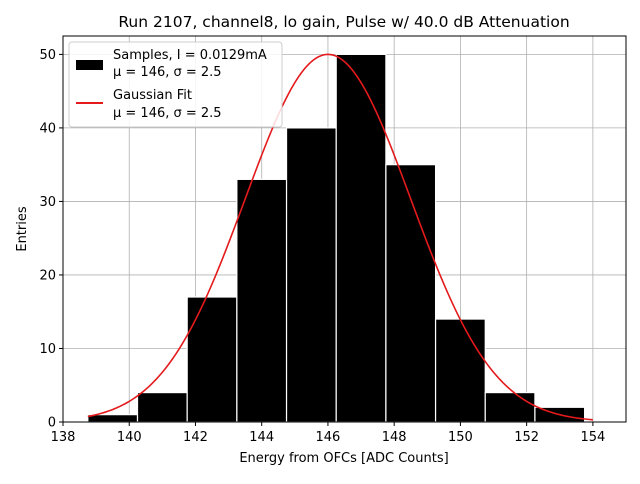 This screenshot has width=640, height=484. Describe the element at coordinates (328, 437) in the screenshot. I see `x-tick-label-4: 146` at that location.